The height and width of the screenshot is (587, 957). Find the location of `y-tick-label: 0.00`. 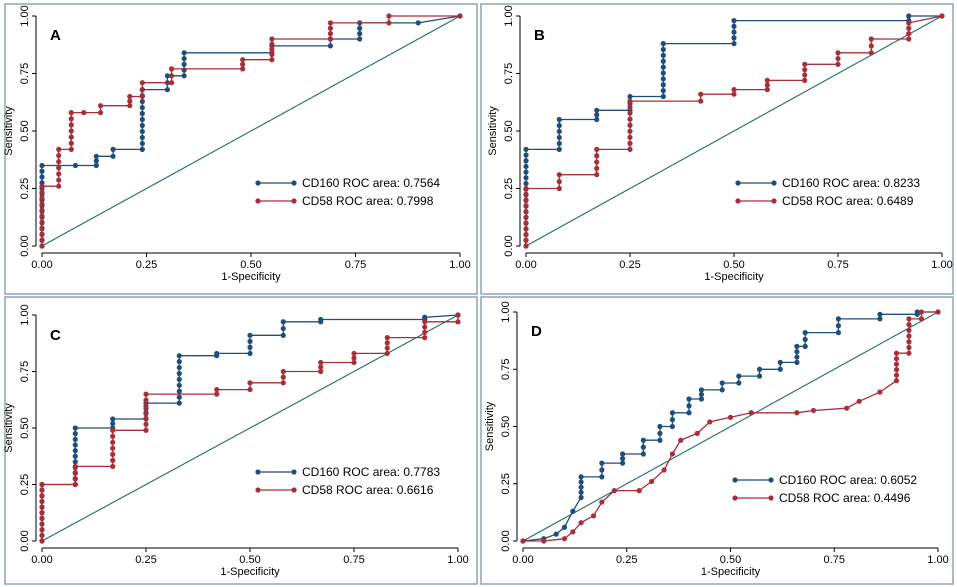

y-tick-label: 0.00 is located at coordinates (506, 540).